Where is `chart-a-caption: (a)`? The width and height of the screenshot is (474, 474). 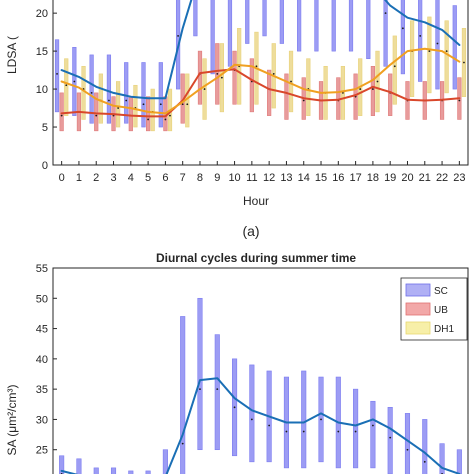
chart-a-caption: (a) is located at coordinates (250, 231).